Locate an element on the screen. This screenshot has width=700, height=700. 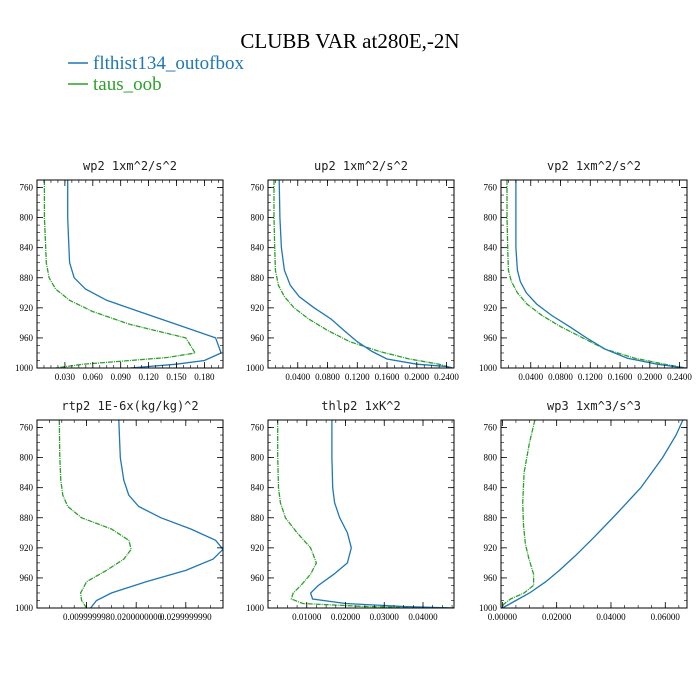
x-tick-label: 0.0299999990 is located at coordinates (186, 617).